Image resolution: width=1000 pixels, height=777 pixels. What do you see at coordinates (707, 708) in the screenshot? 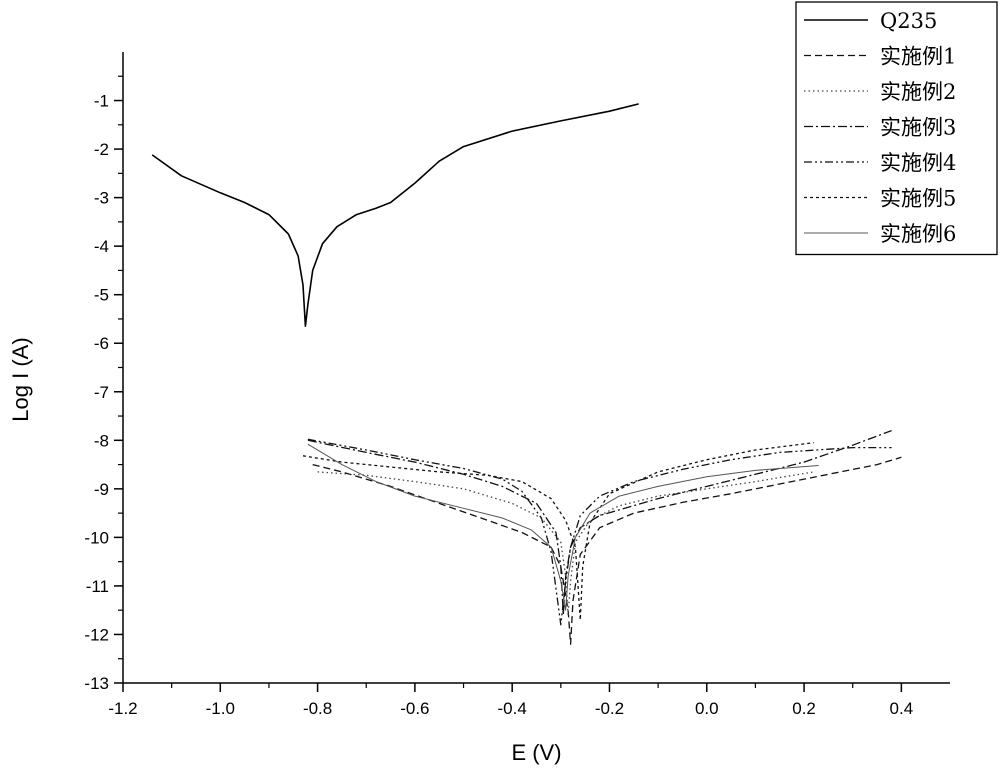
I see `x-tick-label: 0.0` at bounding box center [707, 708].